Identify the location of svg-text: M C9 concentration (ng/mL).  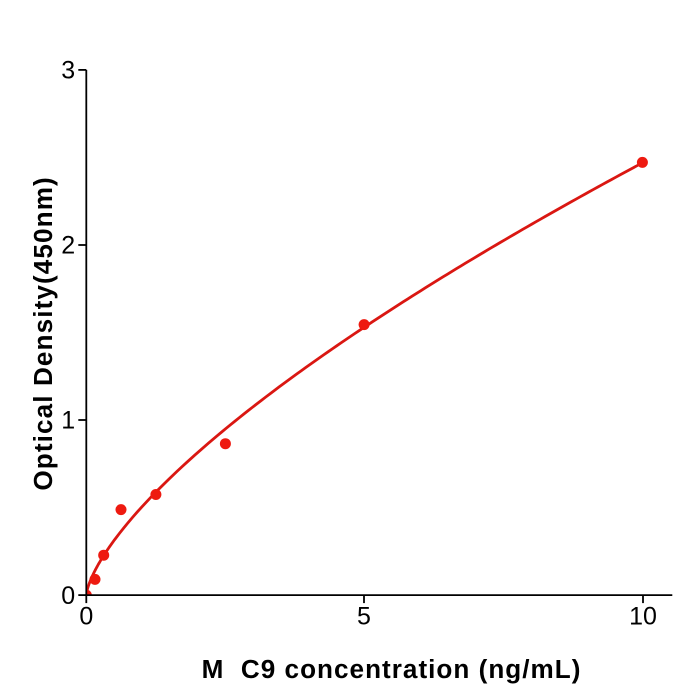
(392, 669).